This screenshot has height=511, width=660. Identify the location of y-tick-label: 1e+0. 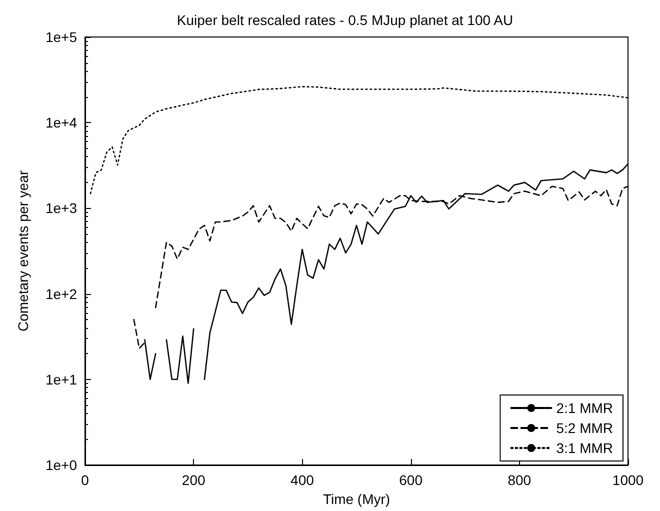
(61, 465).